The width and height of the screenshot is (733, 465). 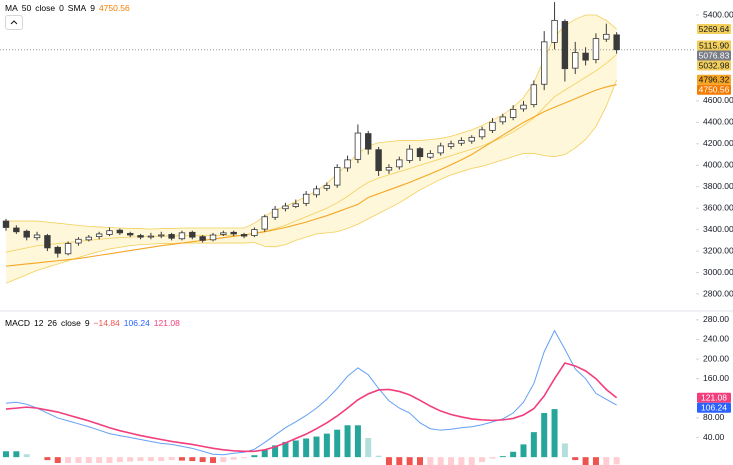 What do you see at coordinates (92, 8) in the screenshot?
I see `legend-param: 9` at bounding box center [92, 8].